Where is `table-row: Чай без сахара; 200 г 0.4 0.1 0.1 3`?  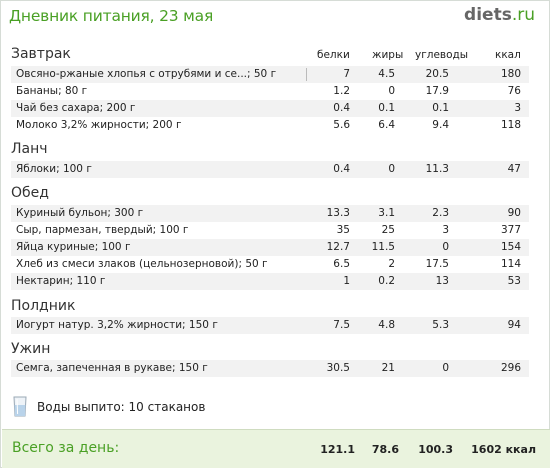
table-row: Чай без сахара; 200 г 0.4 0.1 0.1 3 is located at coordinates (270, 108).